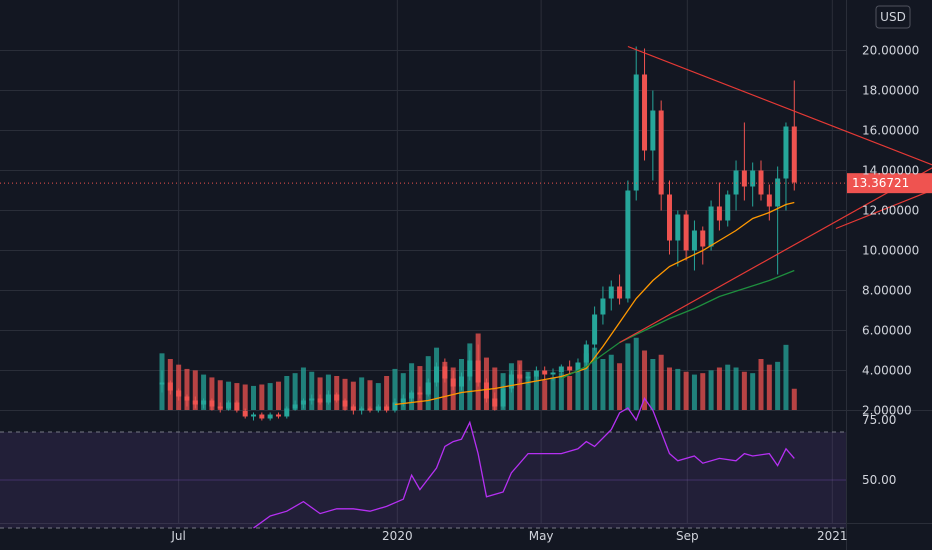 The width and height of the screenshot is (932, 550). Describe the element at coordinates (397, 536) in the screenshot. I see `time-tick-label: 2020` at that location.